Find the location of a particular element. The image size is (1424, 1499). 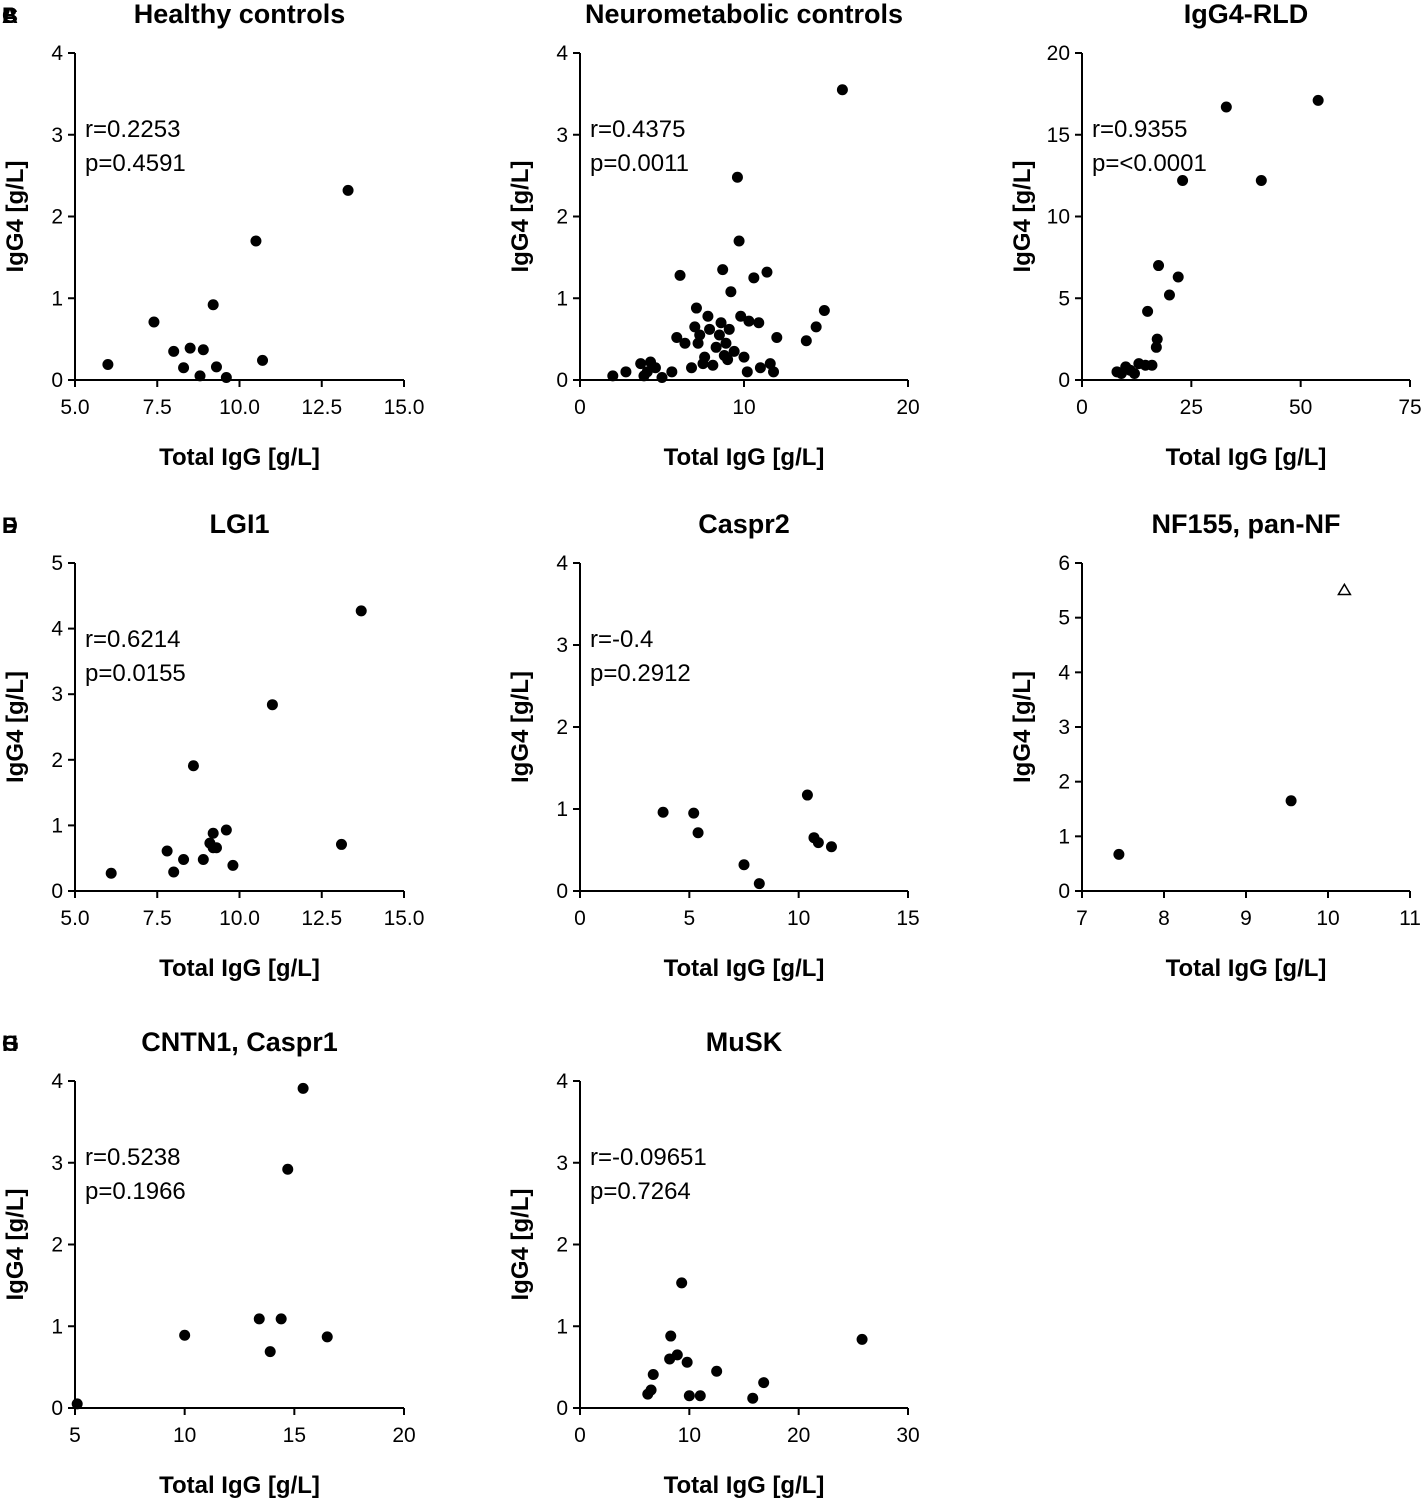

x-tick-label: 7.5 is located at coordinates (157, 407).